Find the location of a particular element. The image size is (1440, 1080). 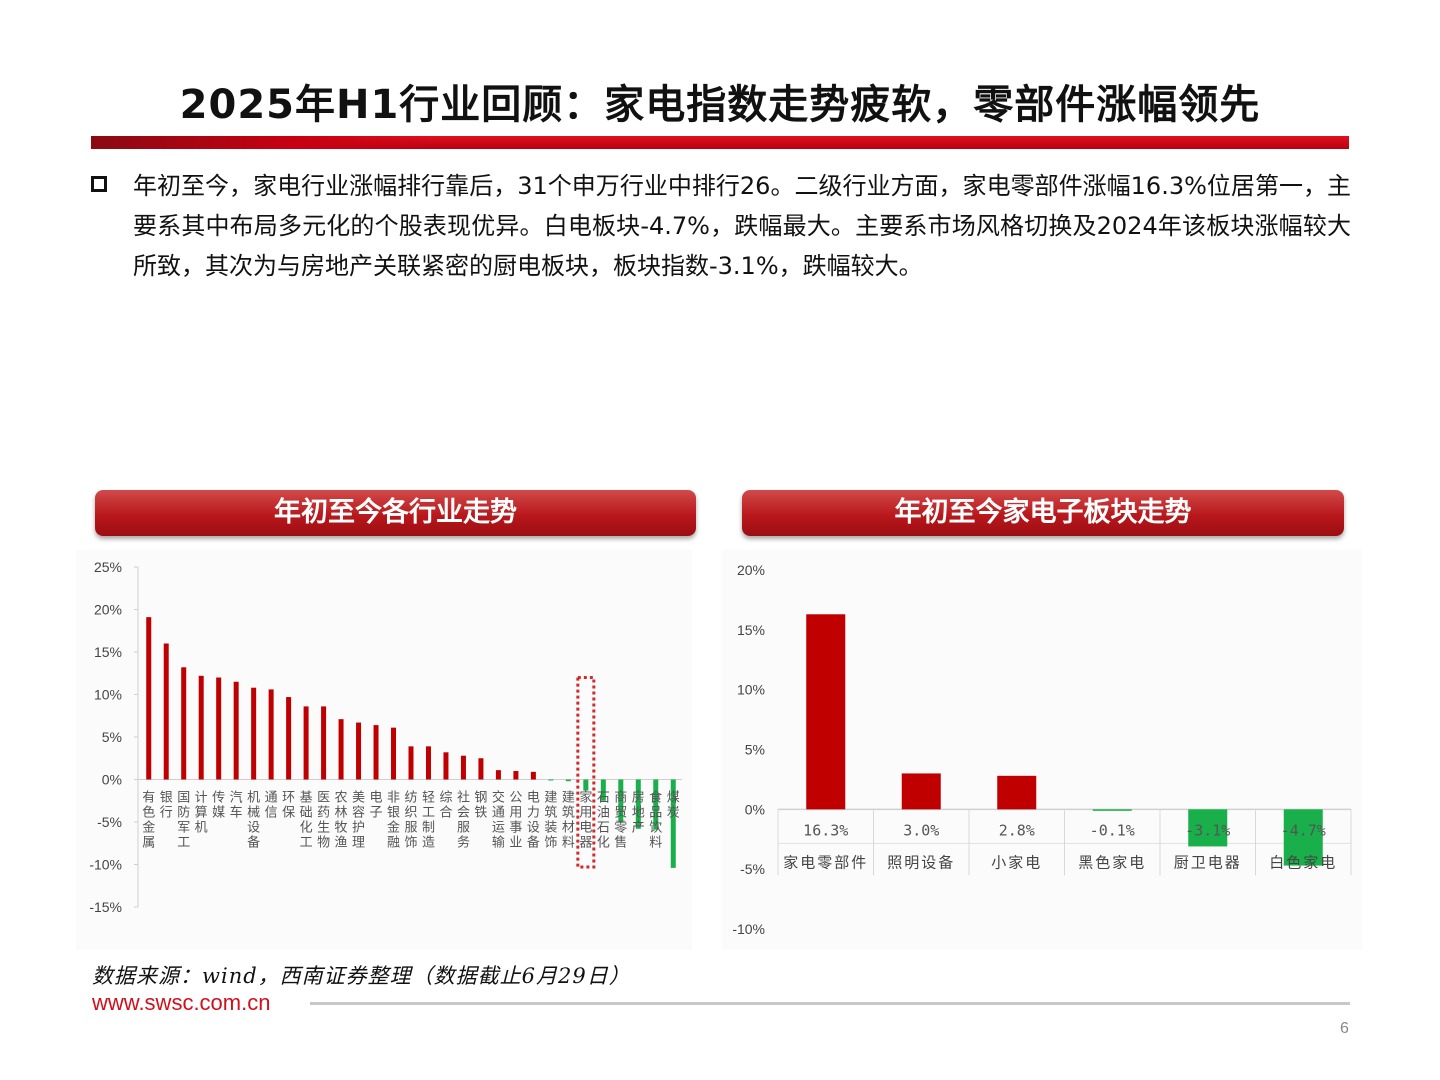

category-label-char: 材 is located at coordinates (568, 828).